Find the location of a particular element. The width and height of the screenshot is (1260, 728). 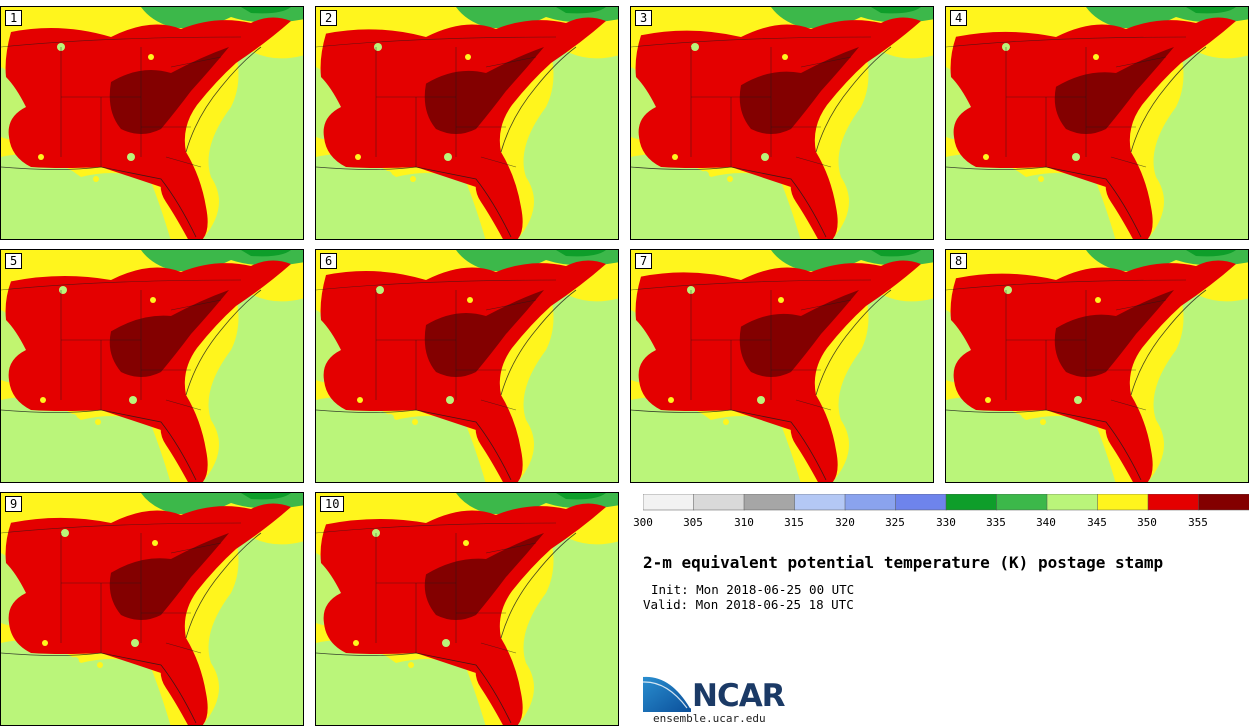

valid-time: Valid: Mon 2018-06-25 18 UTC is located at coordinates (748, 604).